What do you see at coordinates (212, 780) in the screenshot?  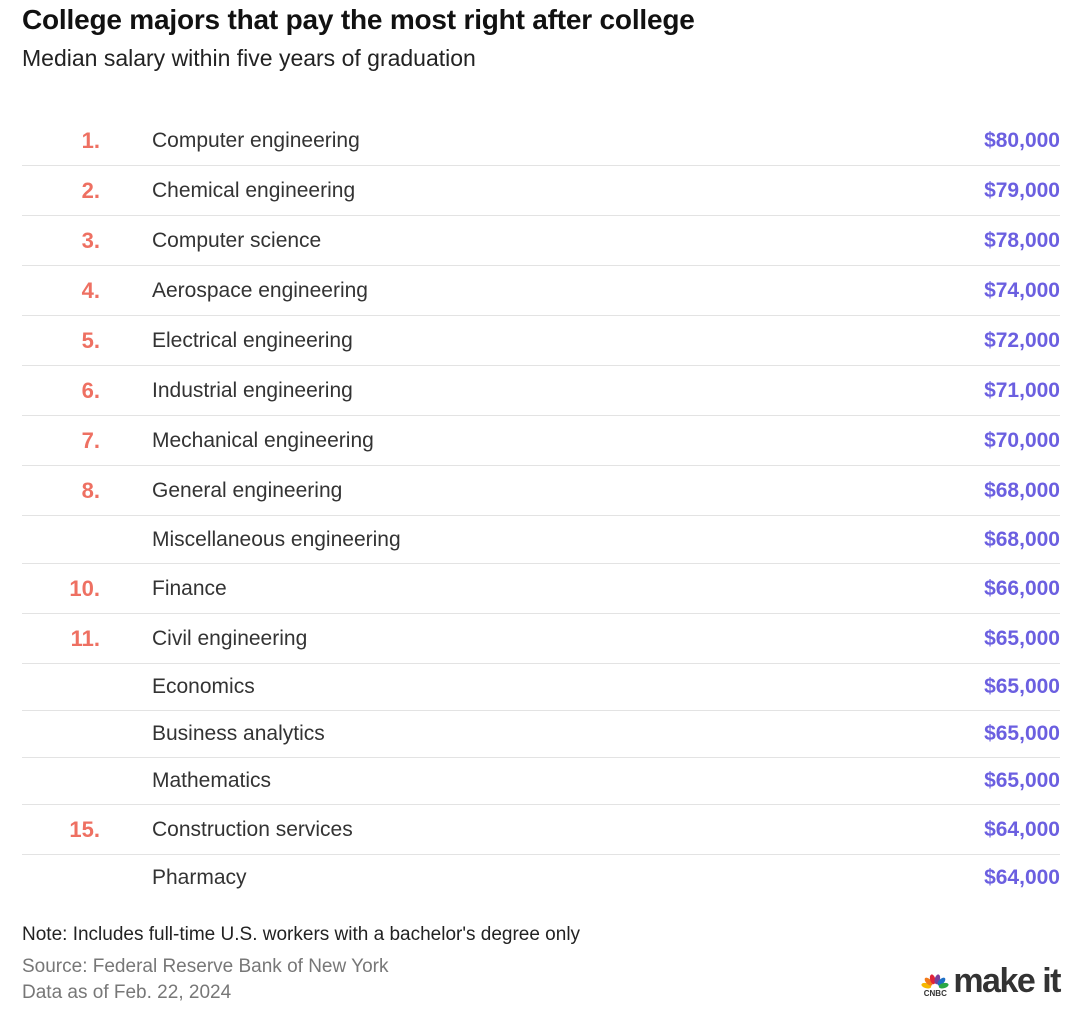 I see `major-label: Mathematics` at bounding box center [212, 780].